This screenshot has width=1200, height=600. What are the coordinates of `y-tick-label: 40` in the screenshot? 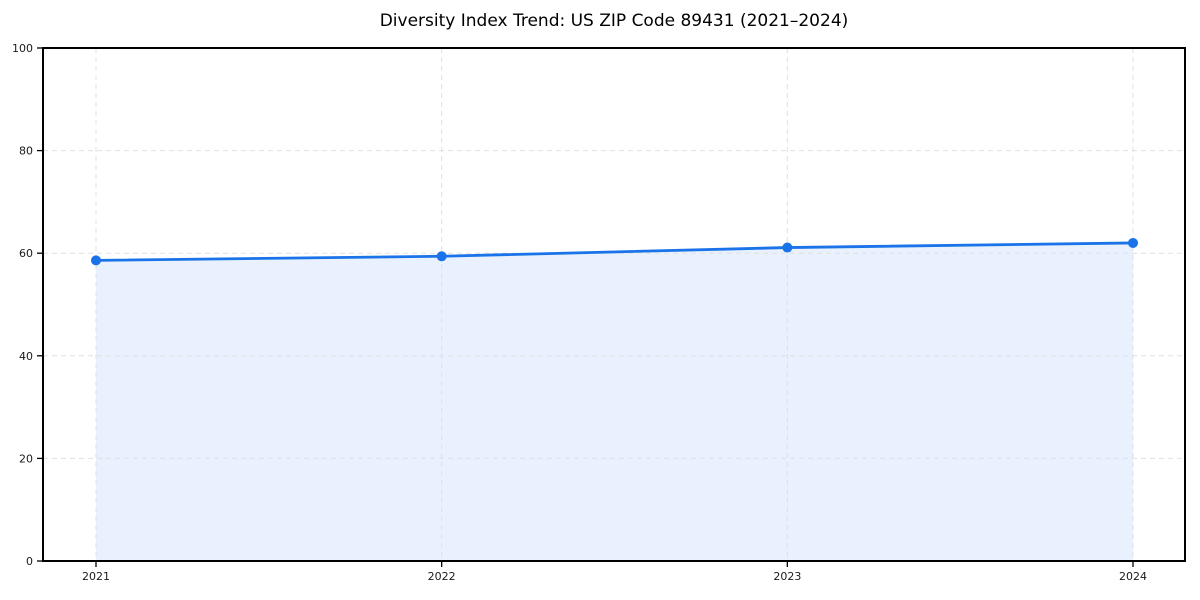 It's located at (26, 356).